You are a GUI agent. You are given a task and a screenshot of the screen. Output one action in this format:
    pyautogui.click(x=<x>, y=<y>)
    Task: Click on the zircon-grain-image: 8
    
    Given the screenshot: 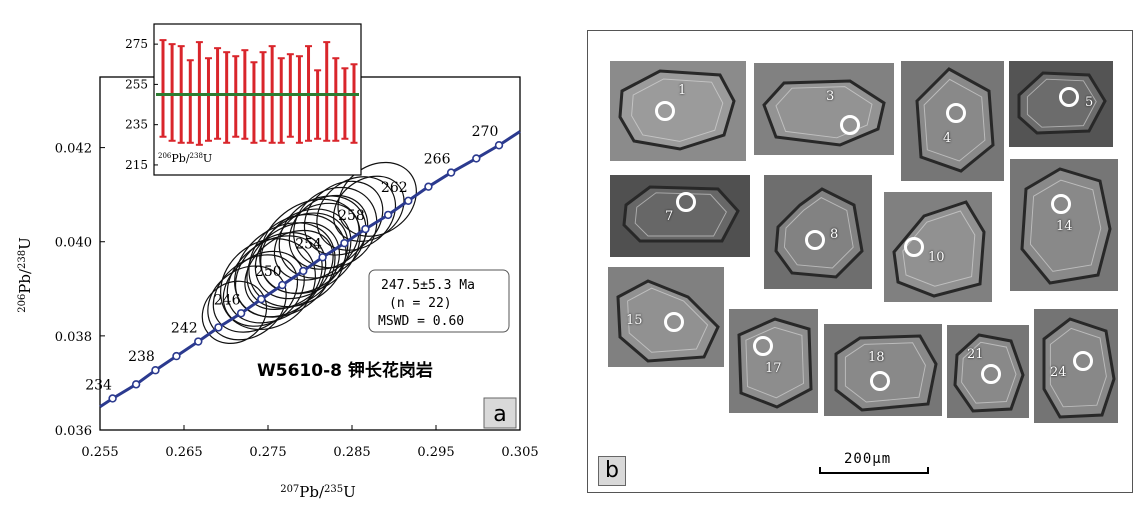 What is the action you would take?
    pyautogui.click(x=818, y=232)
    